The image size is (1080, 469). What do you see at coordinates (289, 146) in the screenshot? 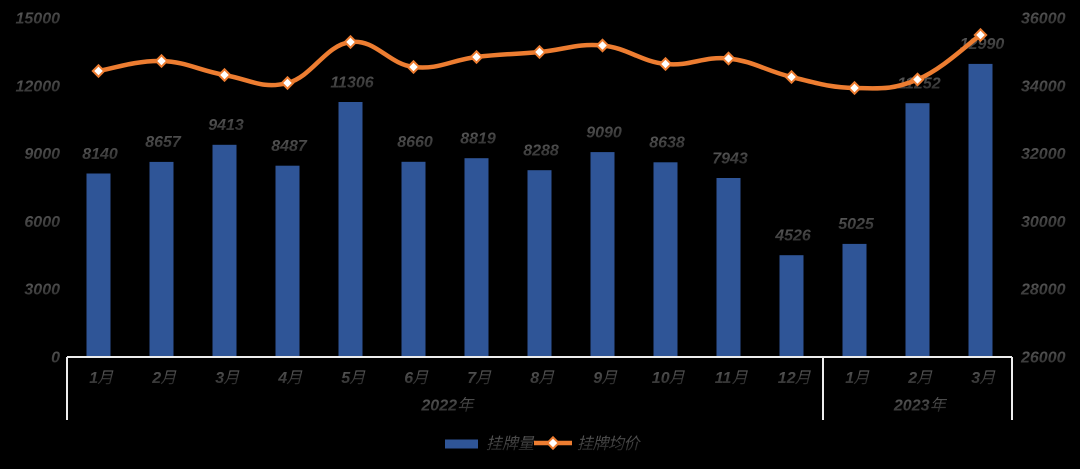
I see `svg-text: 8487` at bounding box center [289, 146].